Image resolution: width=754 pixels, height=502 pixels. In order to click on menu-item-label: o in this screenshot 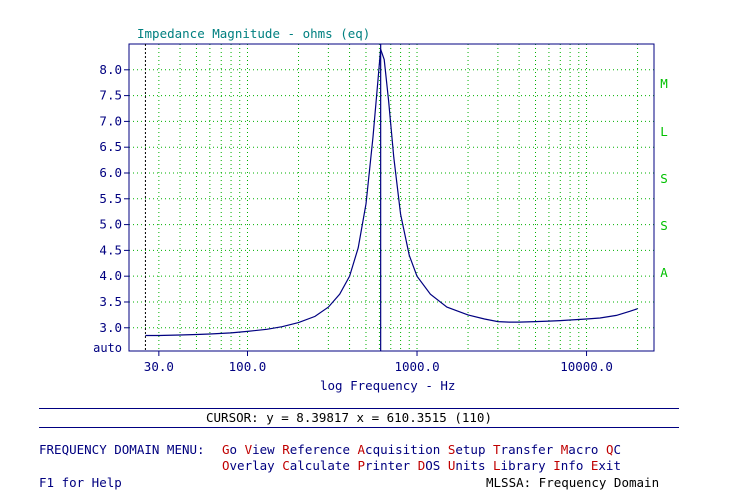, I will do `click(233, 449)`.